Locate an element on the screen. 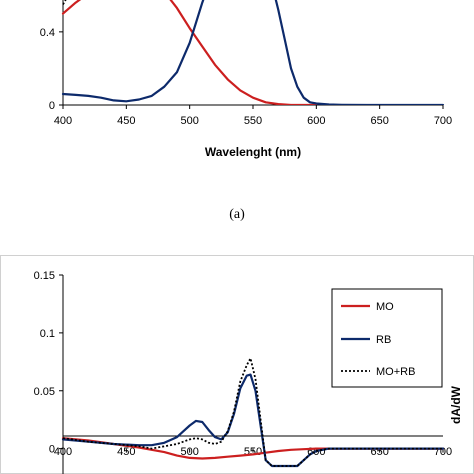 This screenshot has width=474, height=474. legend: MO RB MO+RB is located at coordinates (387, 338).